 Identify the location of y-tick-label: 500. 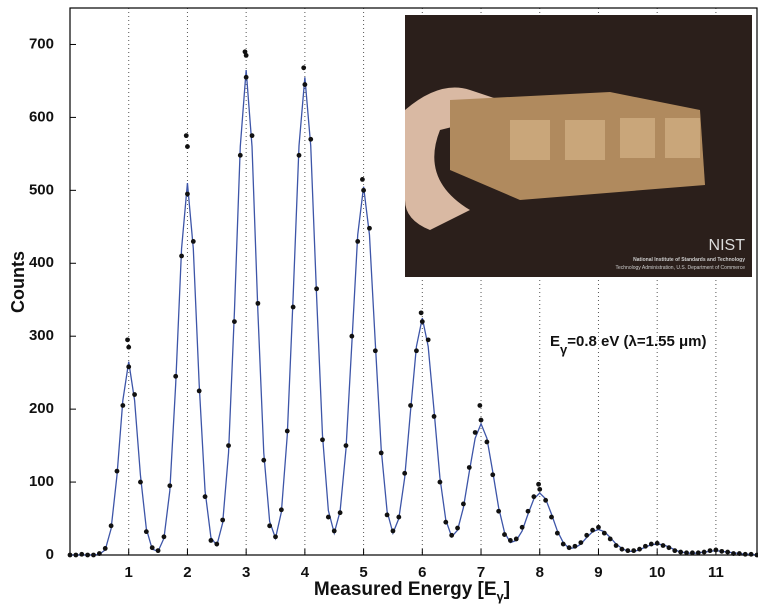
(41, 189).